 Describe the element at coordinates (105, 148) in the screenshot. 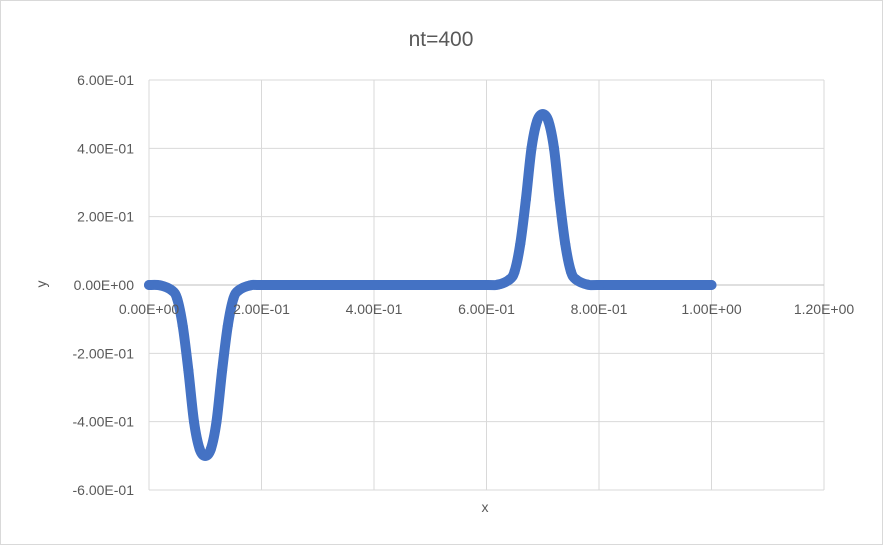

I see `y-tick-label: 4.00E-01` at that location.